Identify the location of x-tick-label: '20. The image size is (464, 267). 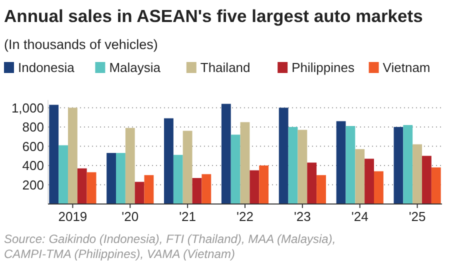
(130, 216).